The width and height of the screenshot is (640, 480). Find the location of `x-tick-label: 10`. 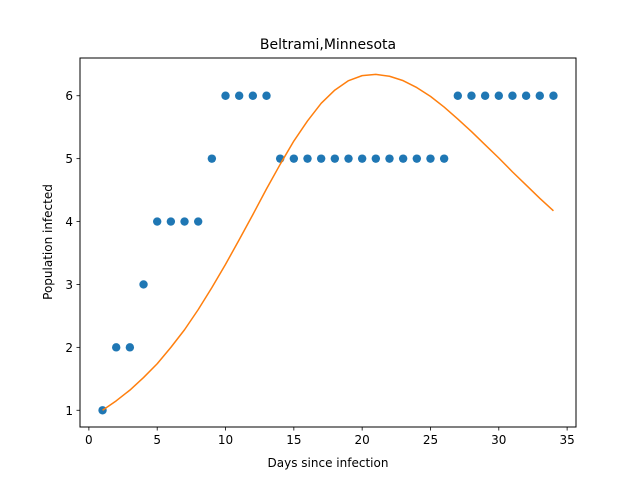

x-tick-label: 10 is located at coordinates (225, 440).